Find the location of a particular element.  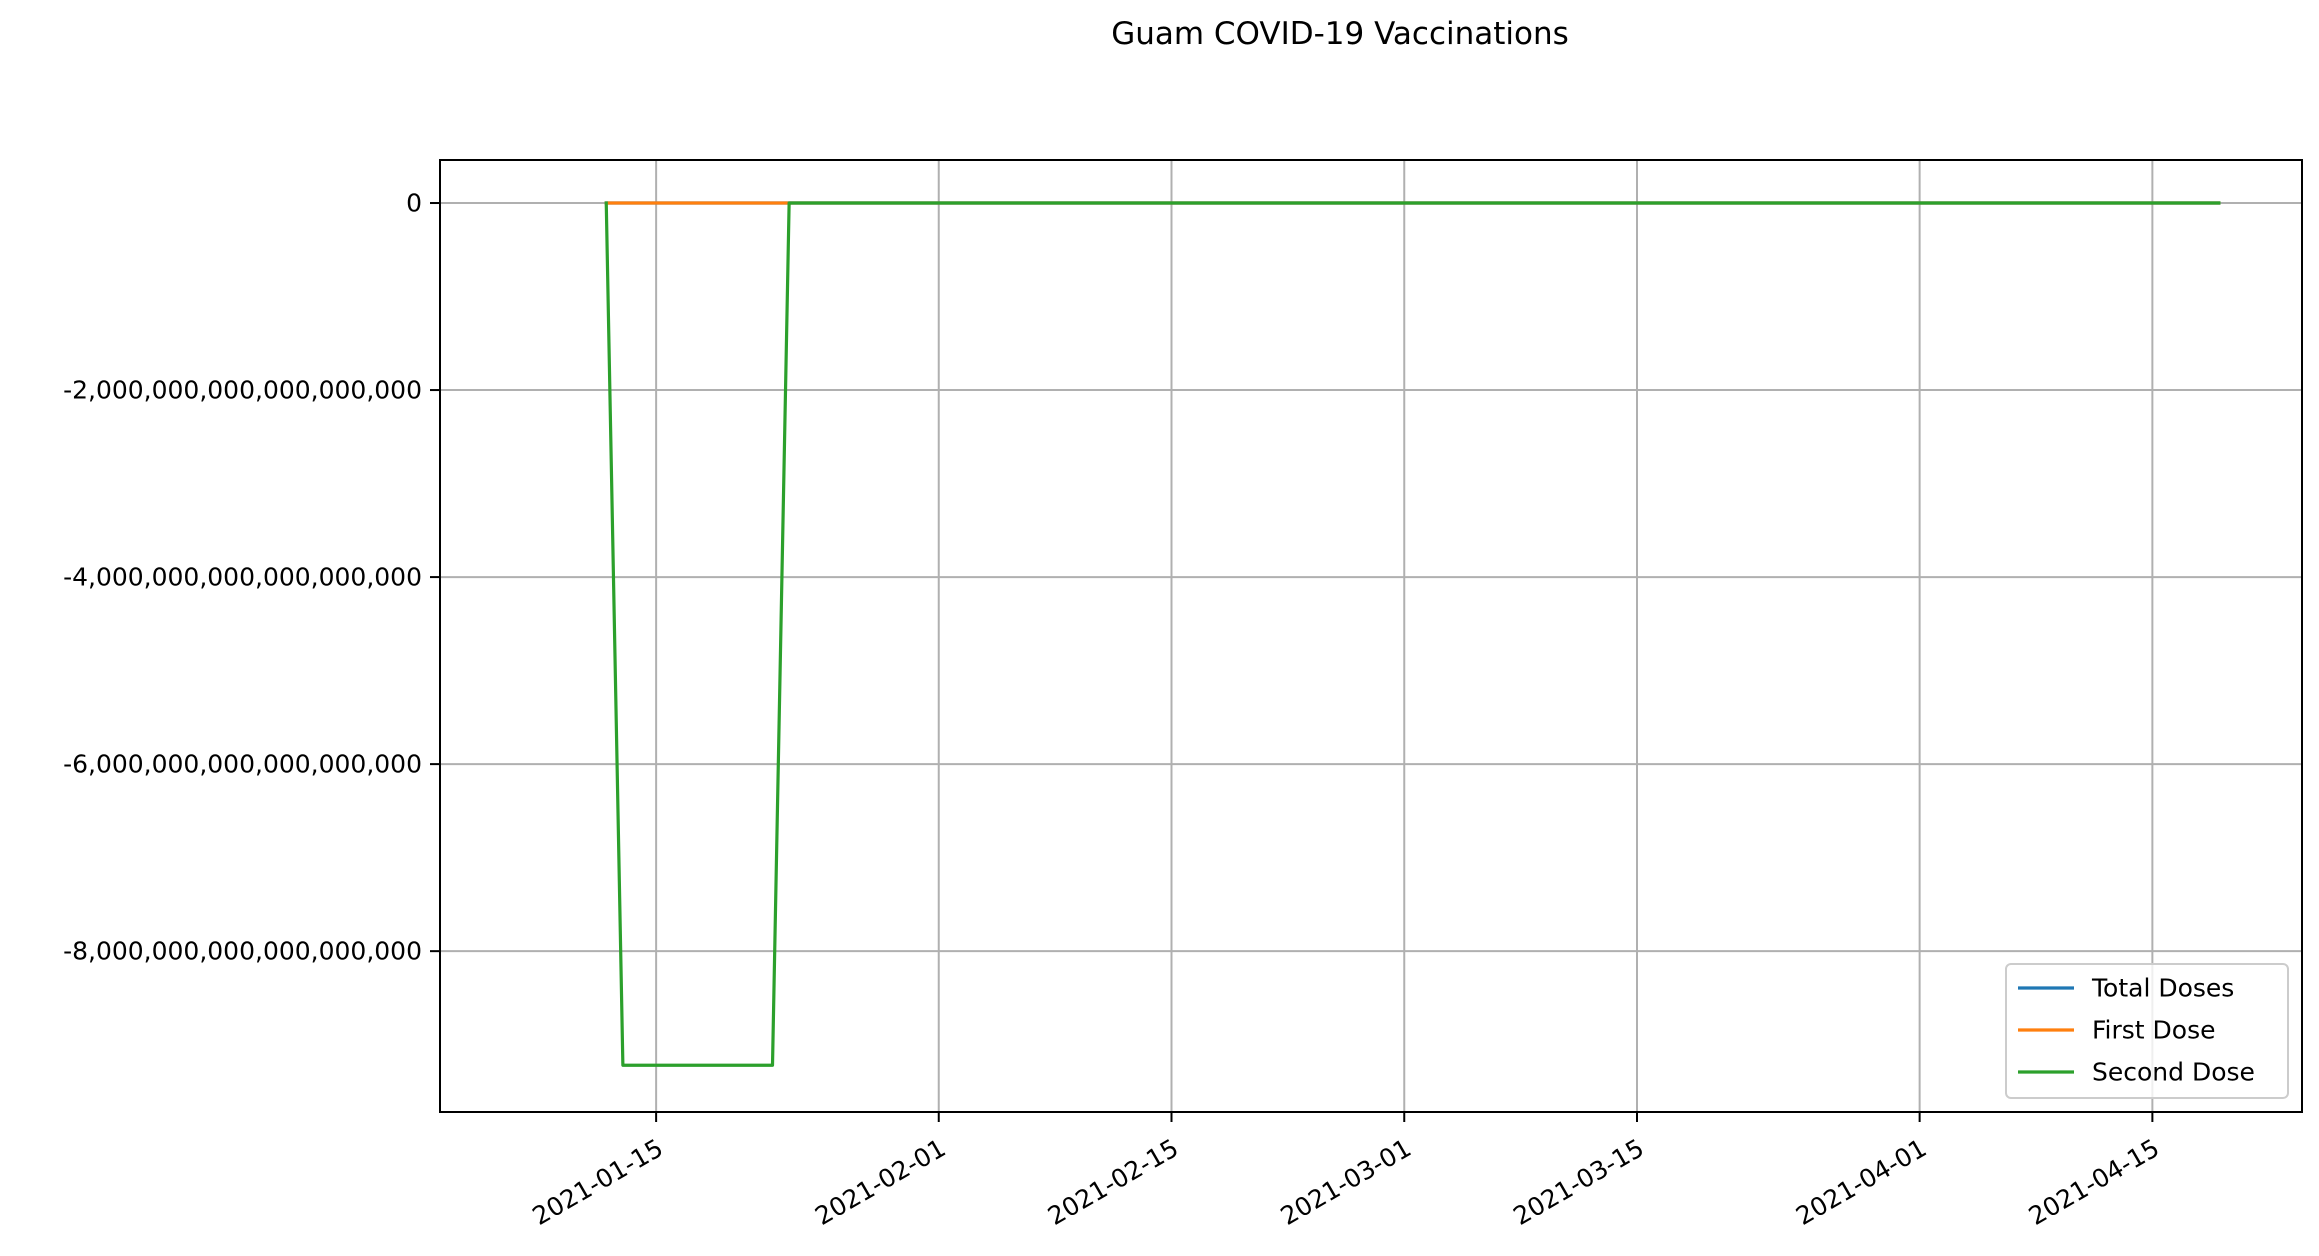

y-tick-label: -4,000,000,000,000,000,000 is located at coordinates (242, 577).